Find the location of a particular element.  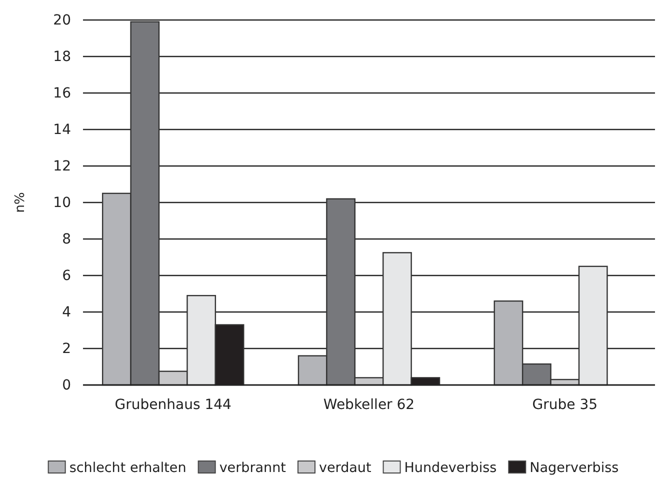

y-tick-label: 4 is located at coordinates (67, 312).